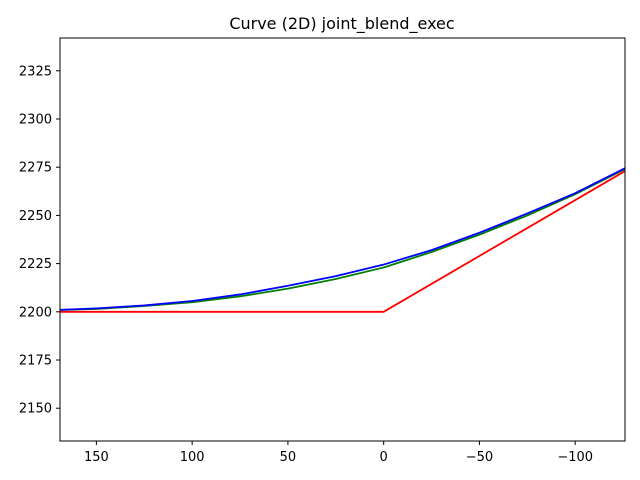 This screenshot has width=640, height=480. Describe the element at coordinates (35, 216) in the screenshot. I see `y-tick-label: 2250` at that location.